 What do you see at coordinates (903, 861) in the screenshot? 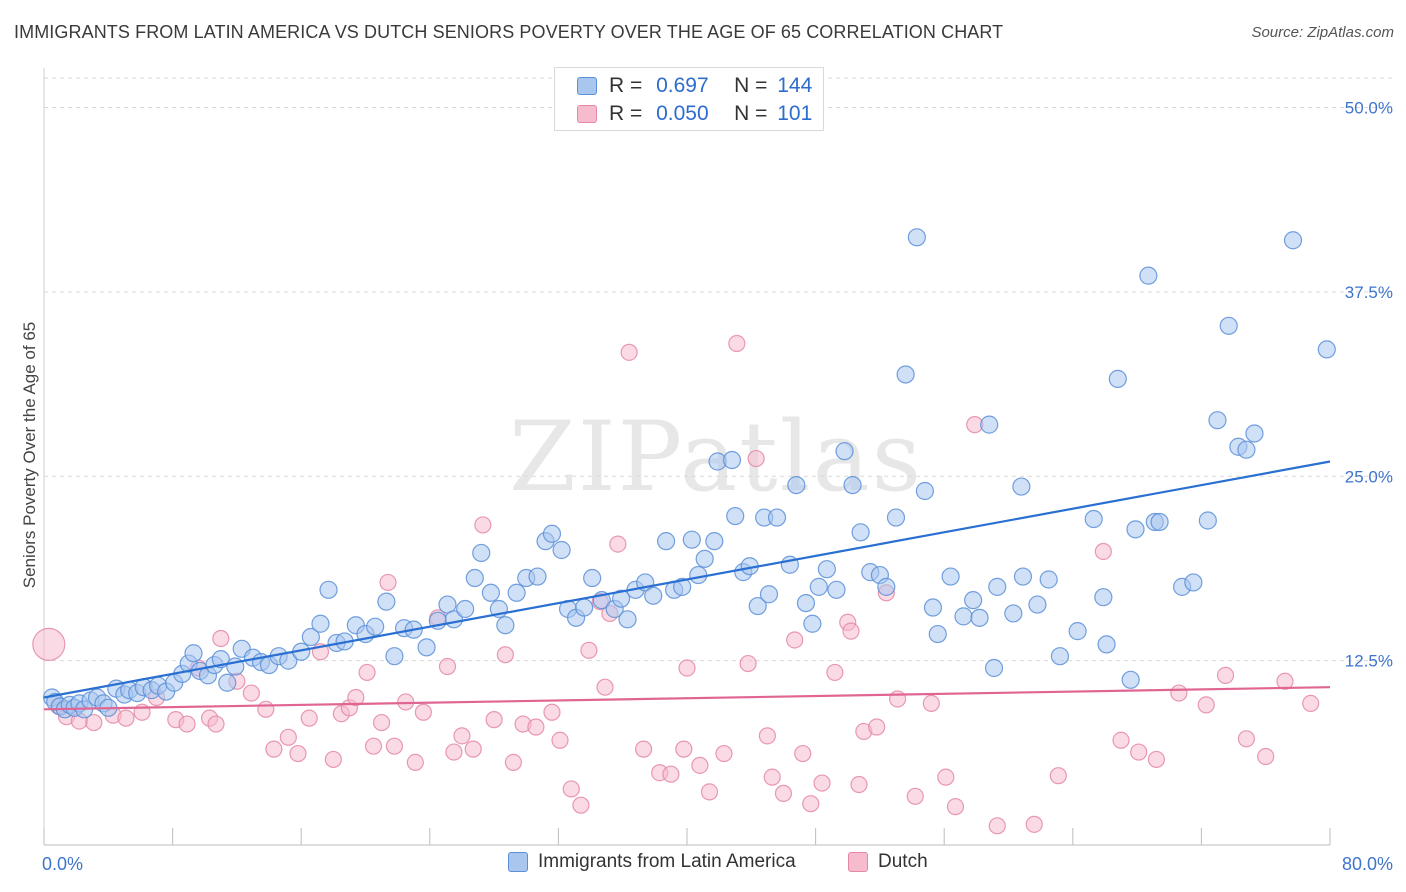
I see `bottom-legend-label: Dutch` at bounding box center [903, 861].